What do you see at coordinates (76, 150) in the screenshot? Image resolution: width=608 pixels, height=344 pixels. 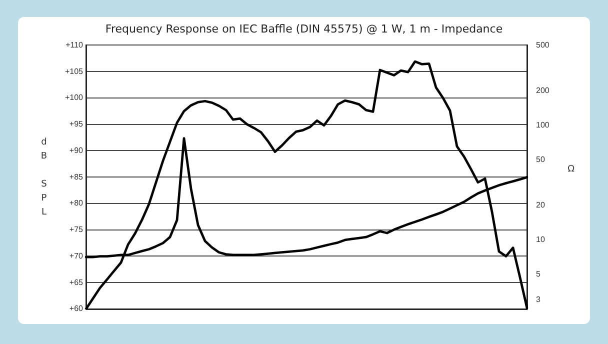 I see `y-tick-label: +90` at bounding box center [76, 150].